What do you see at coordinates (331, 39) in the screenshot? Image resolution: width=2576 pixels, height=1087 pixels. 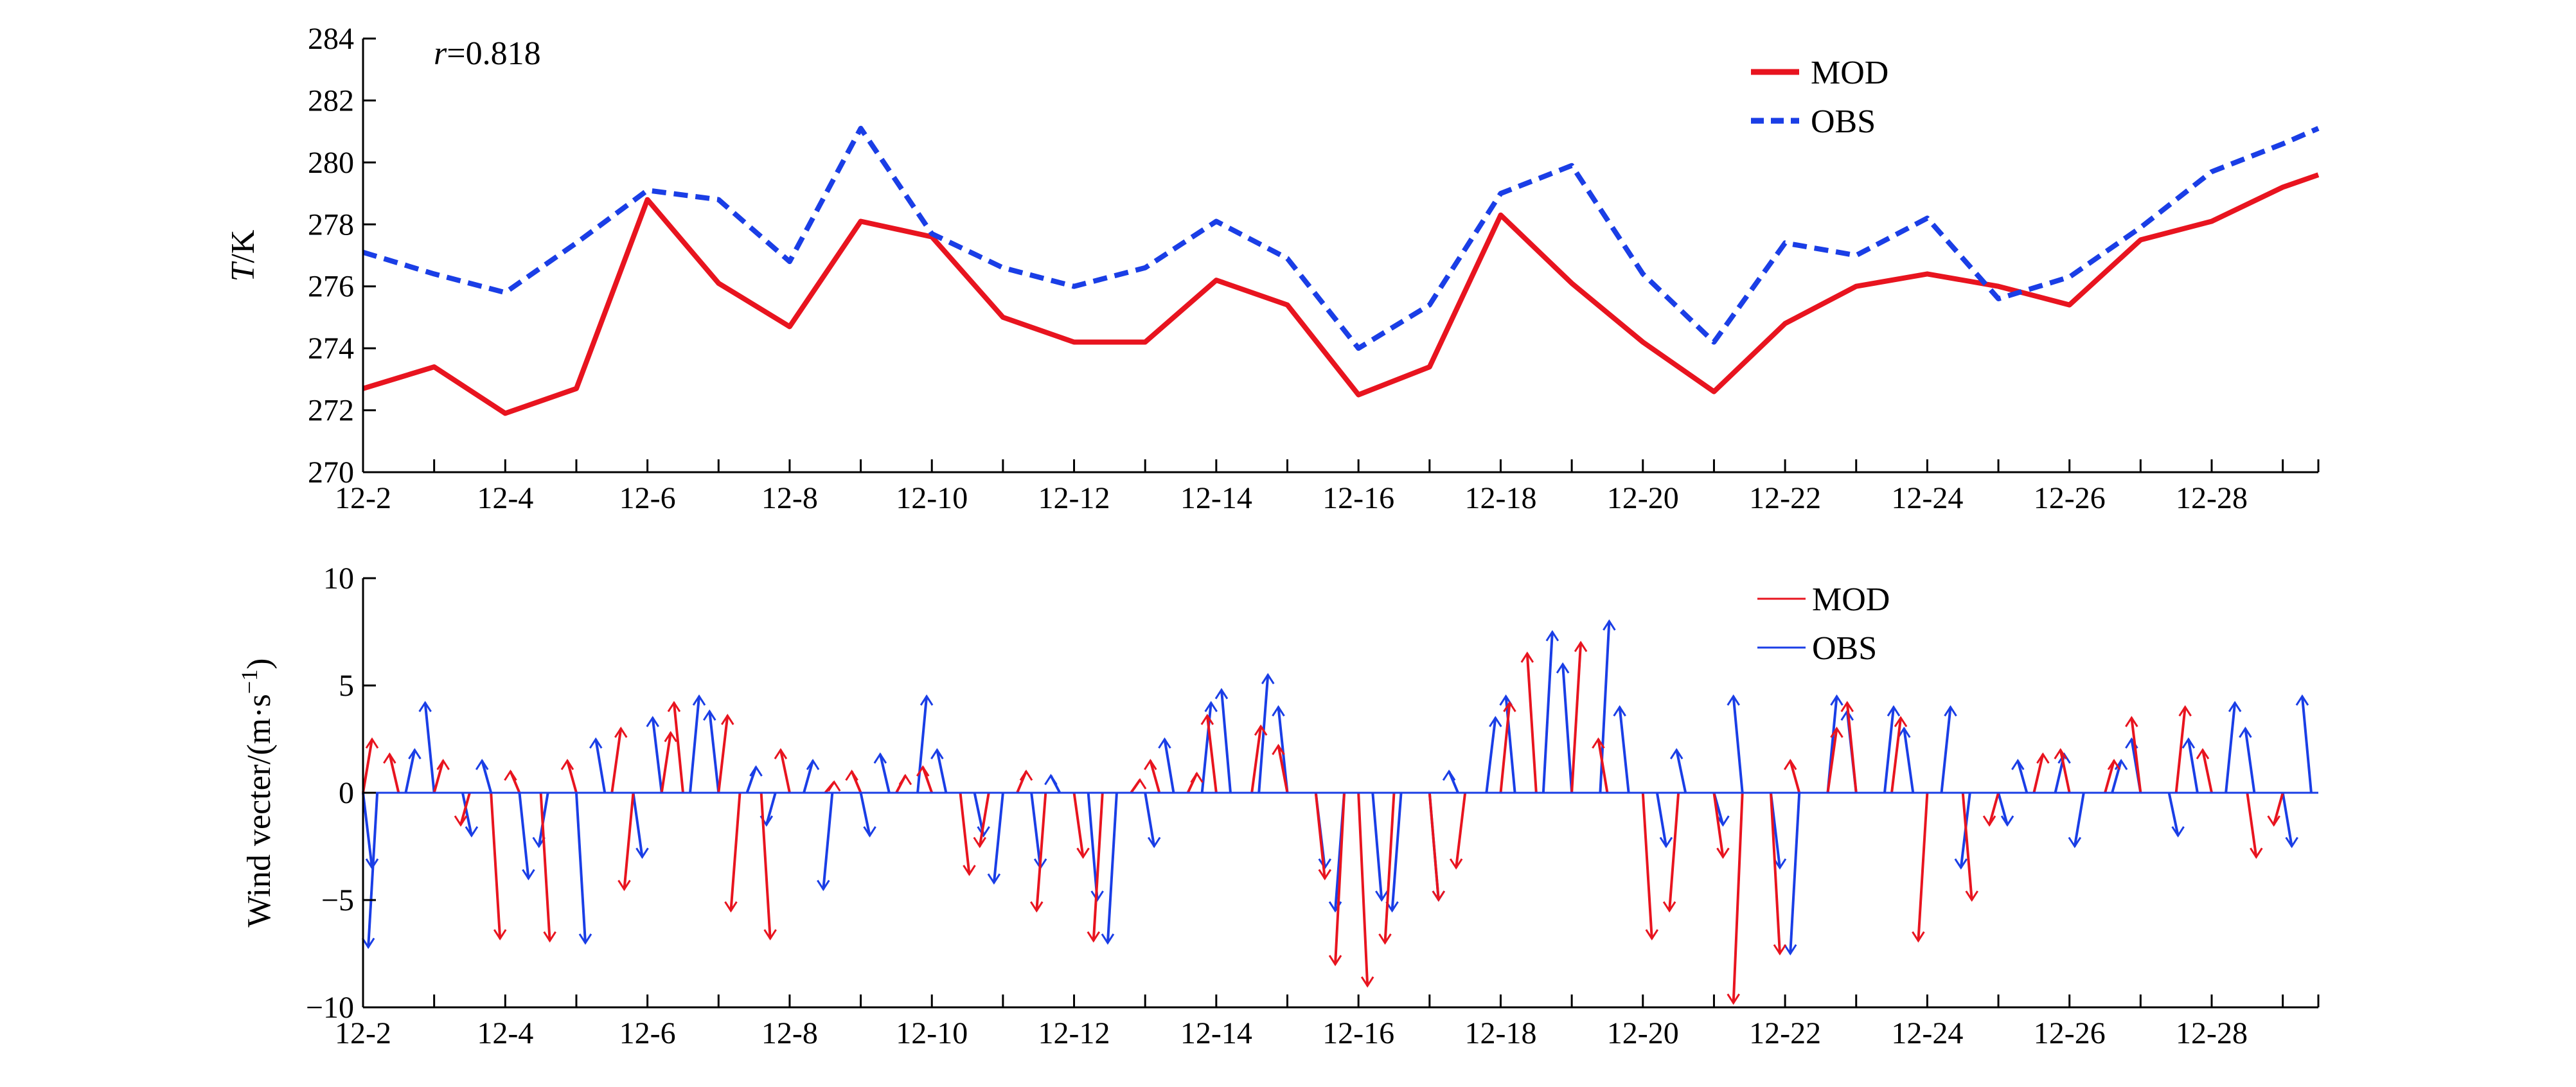 I see `p1-ytick-label: 284` at bounding box center [331, 39].